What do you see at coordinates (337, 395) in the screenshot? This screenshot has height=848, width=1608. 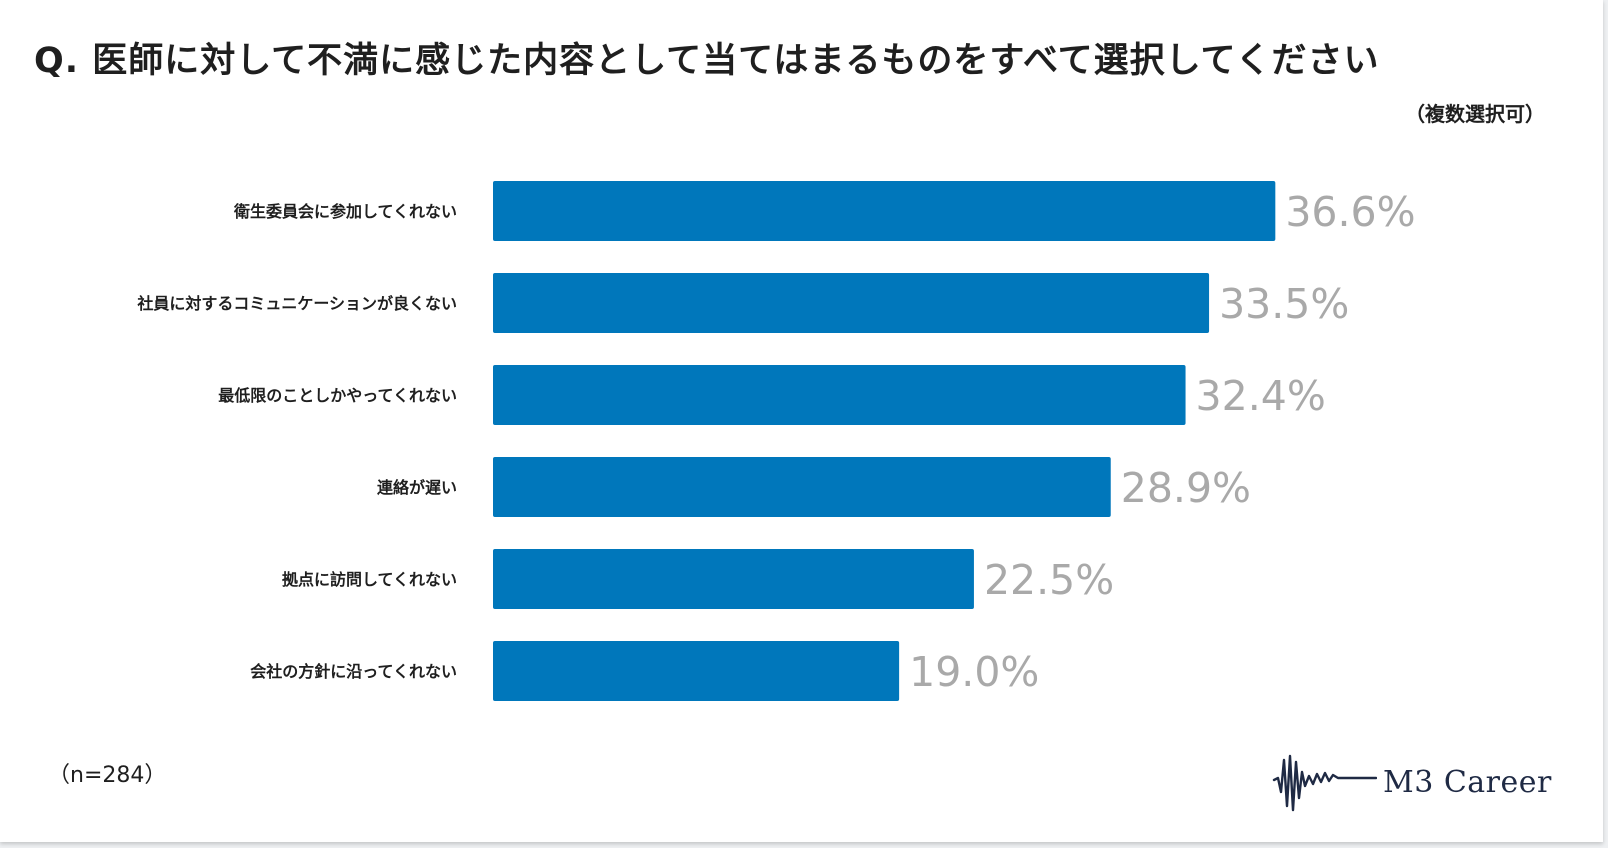 I see `category-label-2: 最低限のことしかやってくれない` at bounding box center [337, 395].